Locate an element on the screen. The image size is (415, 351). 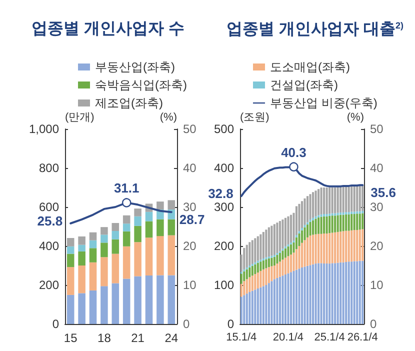
y2-tick-label: 50 is located at coordinates (190, 129).